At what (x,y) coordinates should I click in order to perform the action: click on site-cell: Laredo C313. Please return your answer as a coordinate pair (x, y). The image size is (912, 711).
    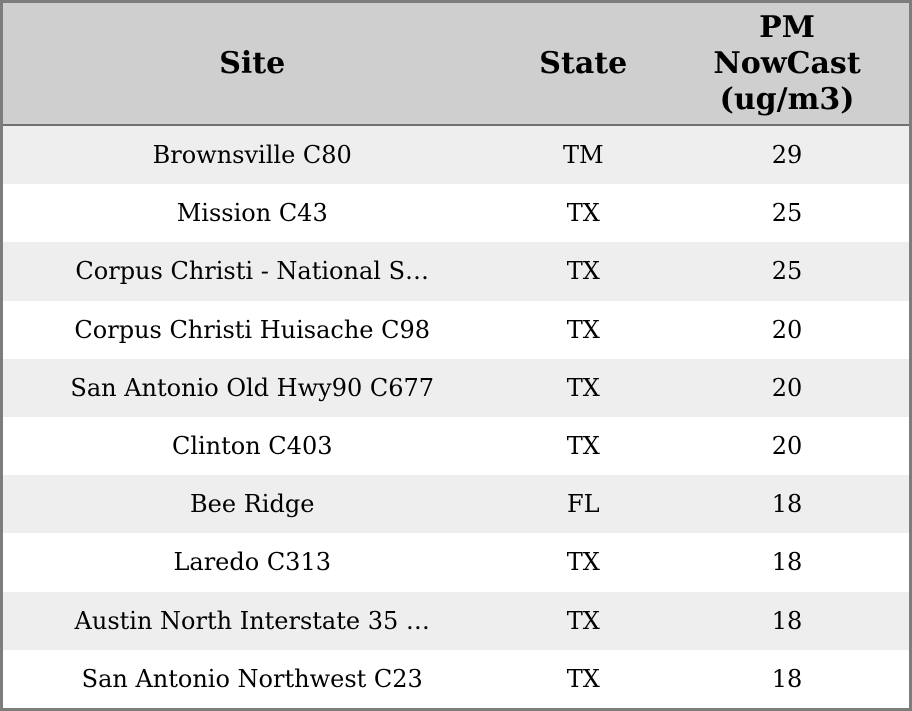
    Looking at the image, I should click on (252, 562).